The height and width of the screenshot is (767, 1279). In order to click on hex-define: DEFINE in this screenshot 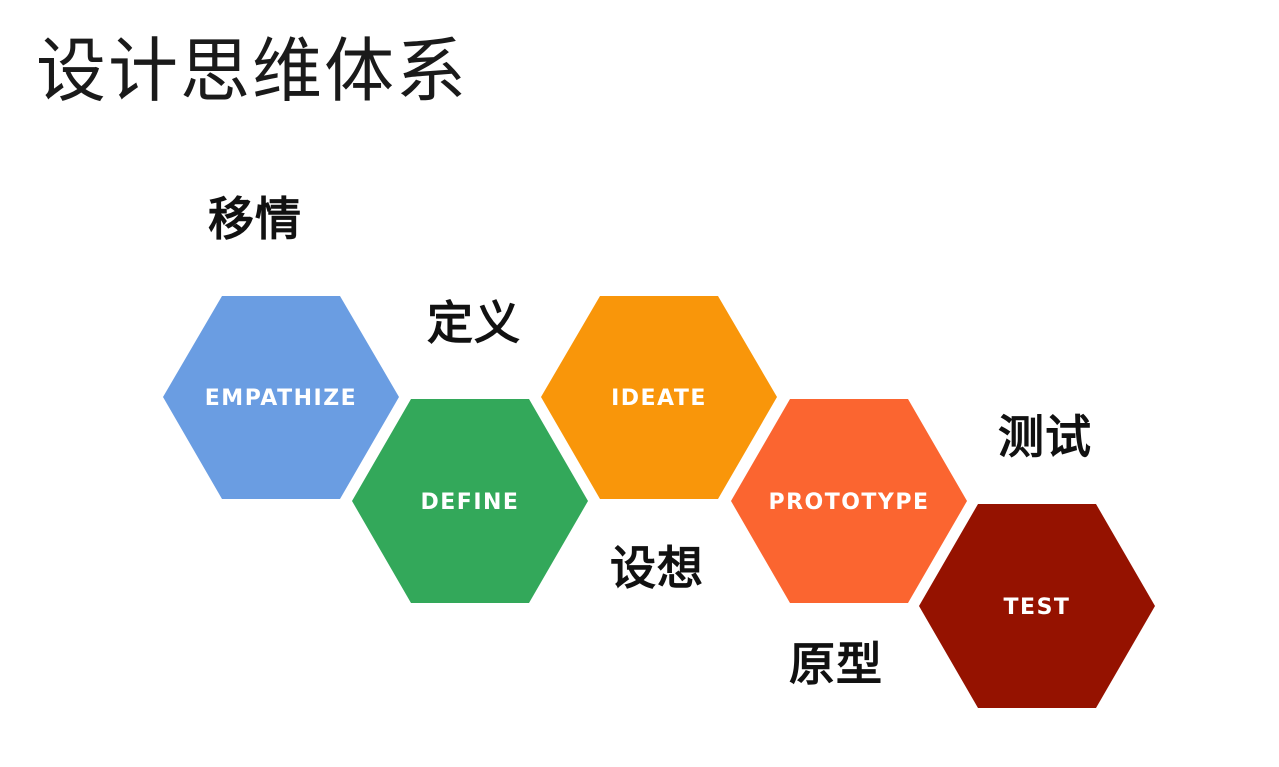, I will do `click(470, 501)`.